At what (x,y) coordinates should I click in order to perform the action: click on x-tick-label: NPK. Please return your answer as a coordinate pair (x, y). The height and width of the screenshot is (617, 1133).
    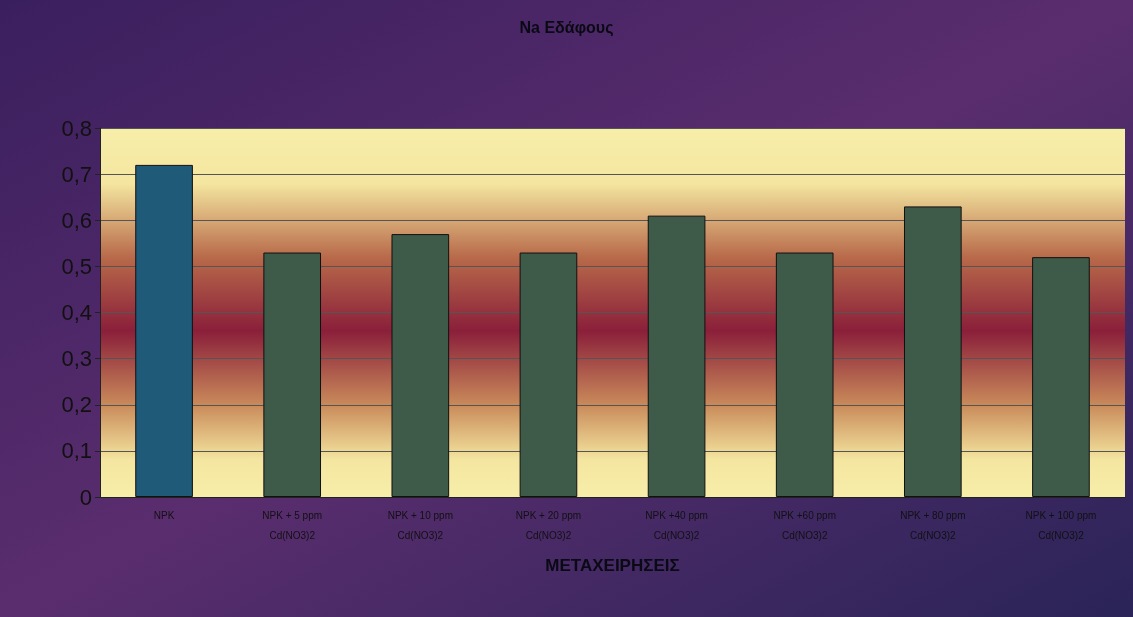
    Looking at the image, I should click on (164, 515).